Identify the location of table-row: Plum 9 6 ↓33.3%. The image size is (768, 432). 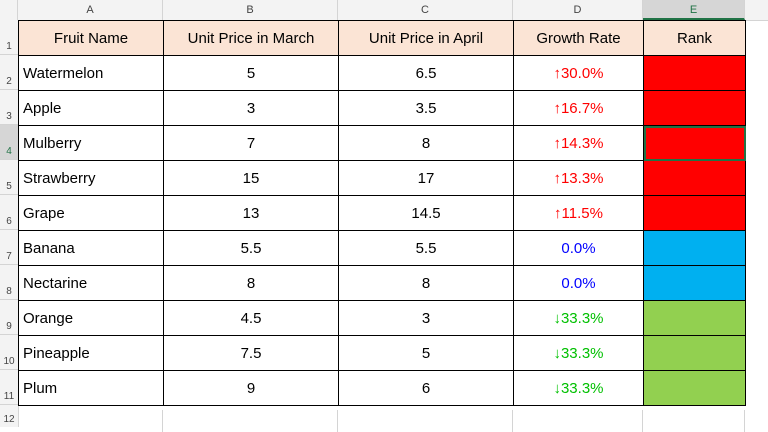
(382, 388).